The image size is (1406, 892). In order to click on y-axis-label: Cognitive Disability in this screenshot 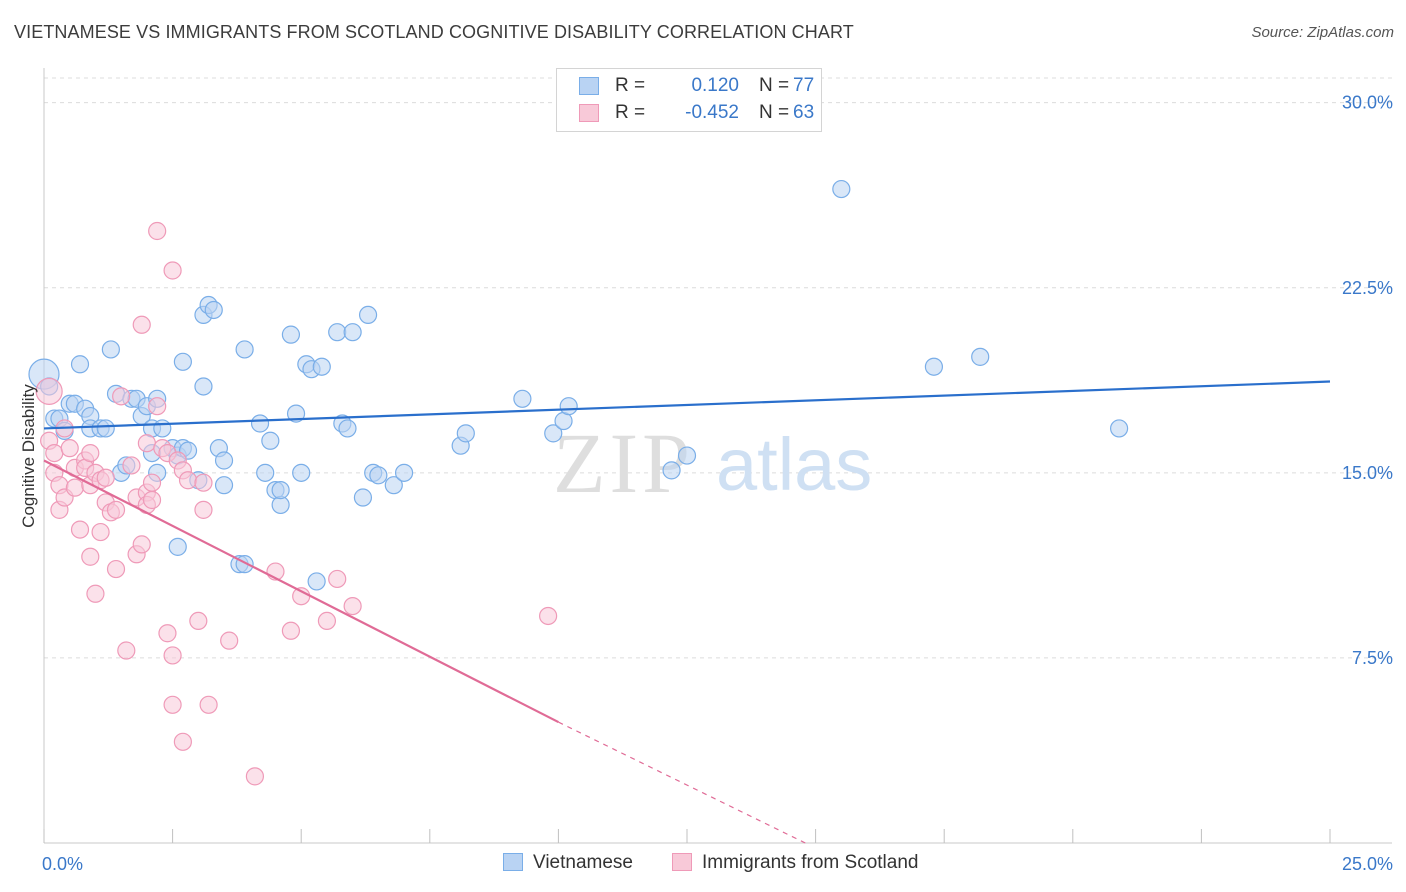, I will do `click(28, 456)`.